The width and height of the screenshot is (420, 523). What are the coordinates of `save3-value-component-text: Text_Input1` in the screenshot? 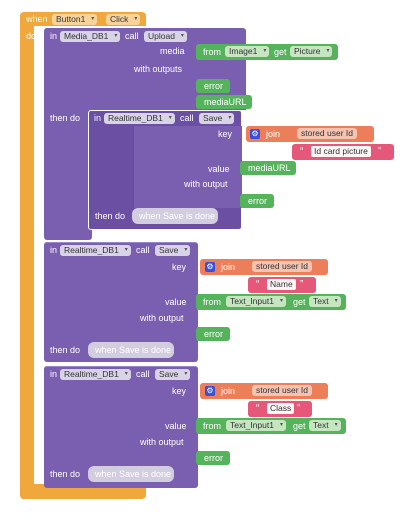 It's located at (252, 425).